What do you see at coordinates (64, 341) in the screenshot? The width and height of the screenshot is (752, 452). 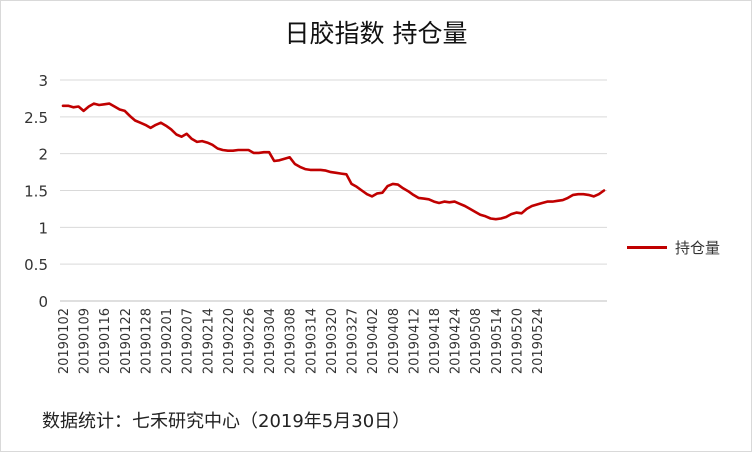 I see `x-tick-label: 20190102` at bounding box center [64, 341].